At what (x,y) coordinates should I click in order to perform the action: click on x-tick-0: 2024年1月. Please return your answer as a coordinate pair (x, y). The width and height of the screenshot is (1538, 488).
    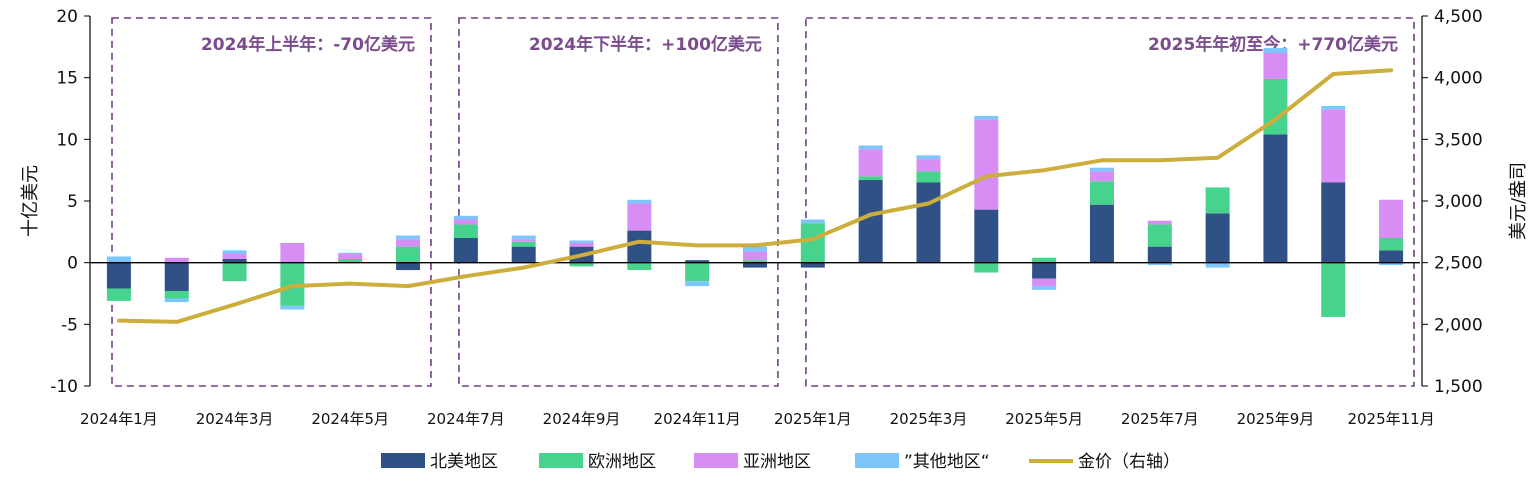
    Looking at the image, I should click on (119, 419).